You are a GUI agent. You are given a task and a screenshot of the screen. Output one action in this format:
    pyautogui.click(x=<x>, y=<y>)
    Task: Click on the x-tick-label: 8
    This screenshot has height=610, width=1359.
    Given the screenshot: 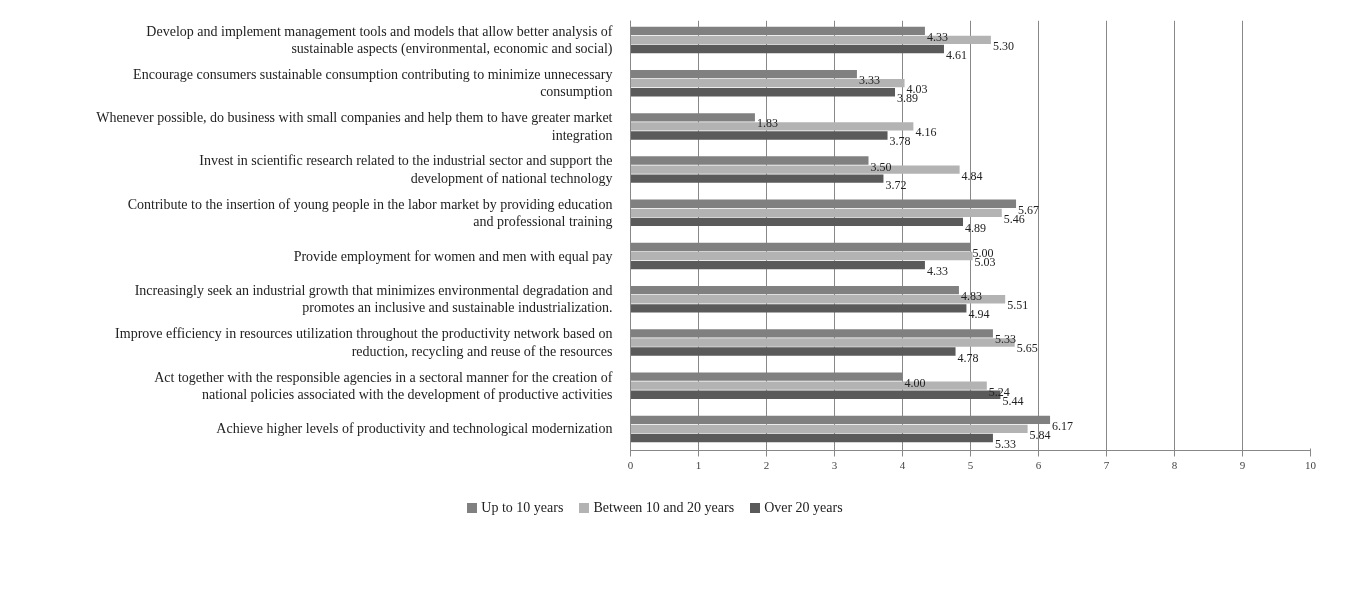 What is the action you would take?
    pyautogui.click(x=1174, y=464)
    